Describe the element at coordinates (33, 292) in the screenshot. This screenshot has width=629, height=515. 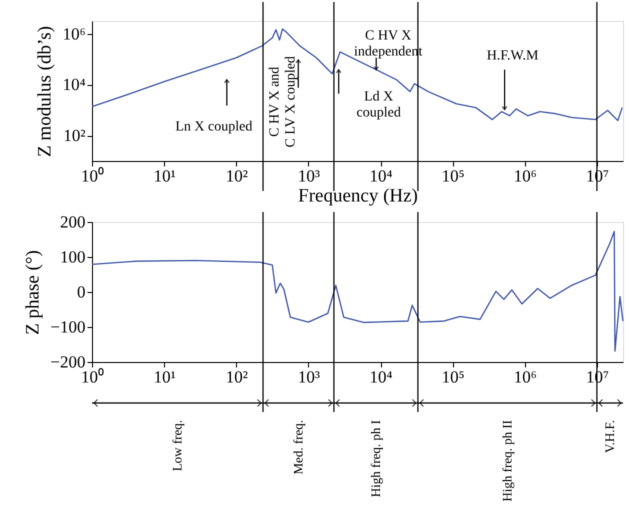
I see `y-axis-title: Z phase (°)` at that location.